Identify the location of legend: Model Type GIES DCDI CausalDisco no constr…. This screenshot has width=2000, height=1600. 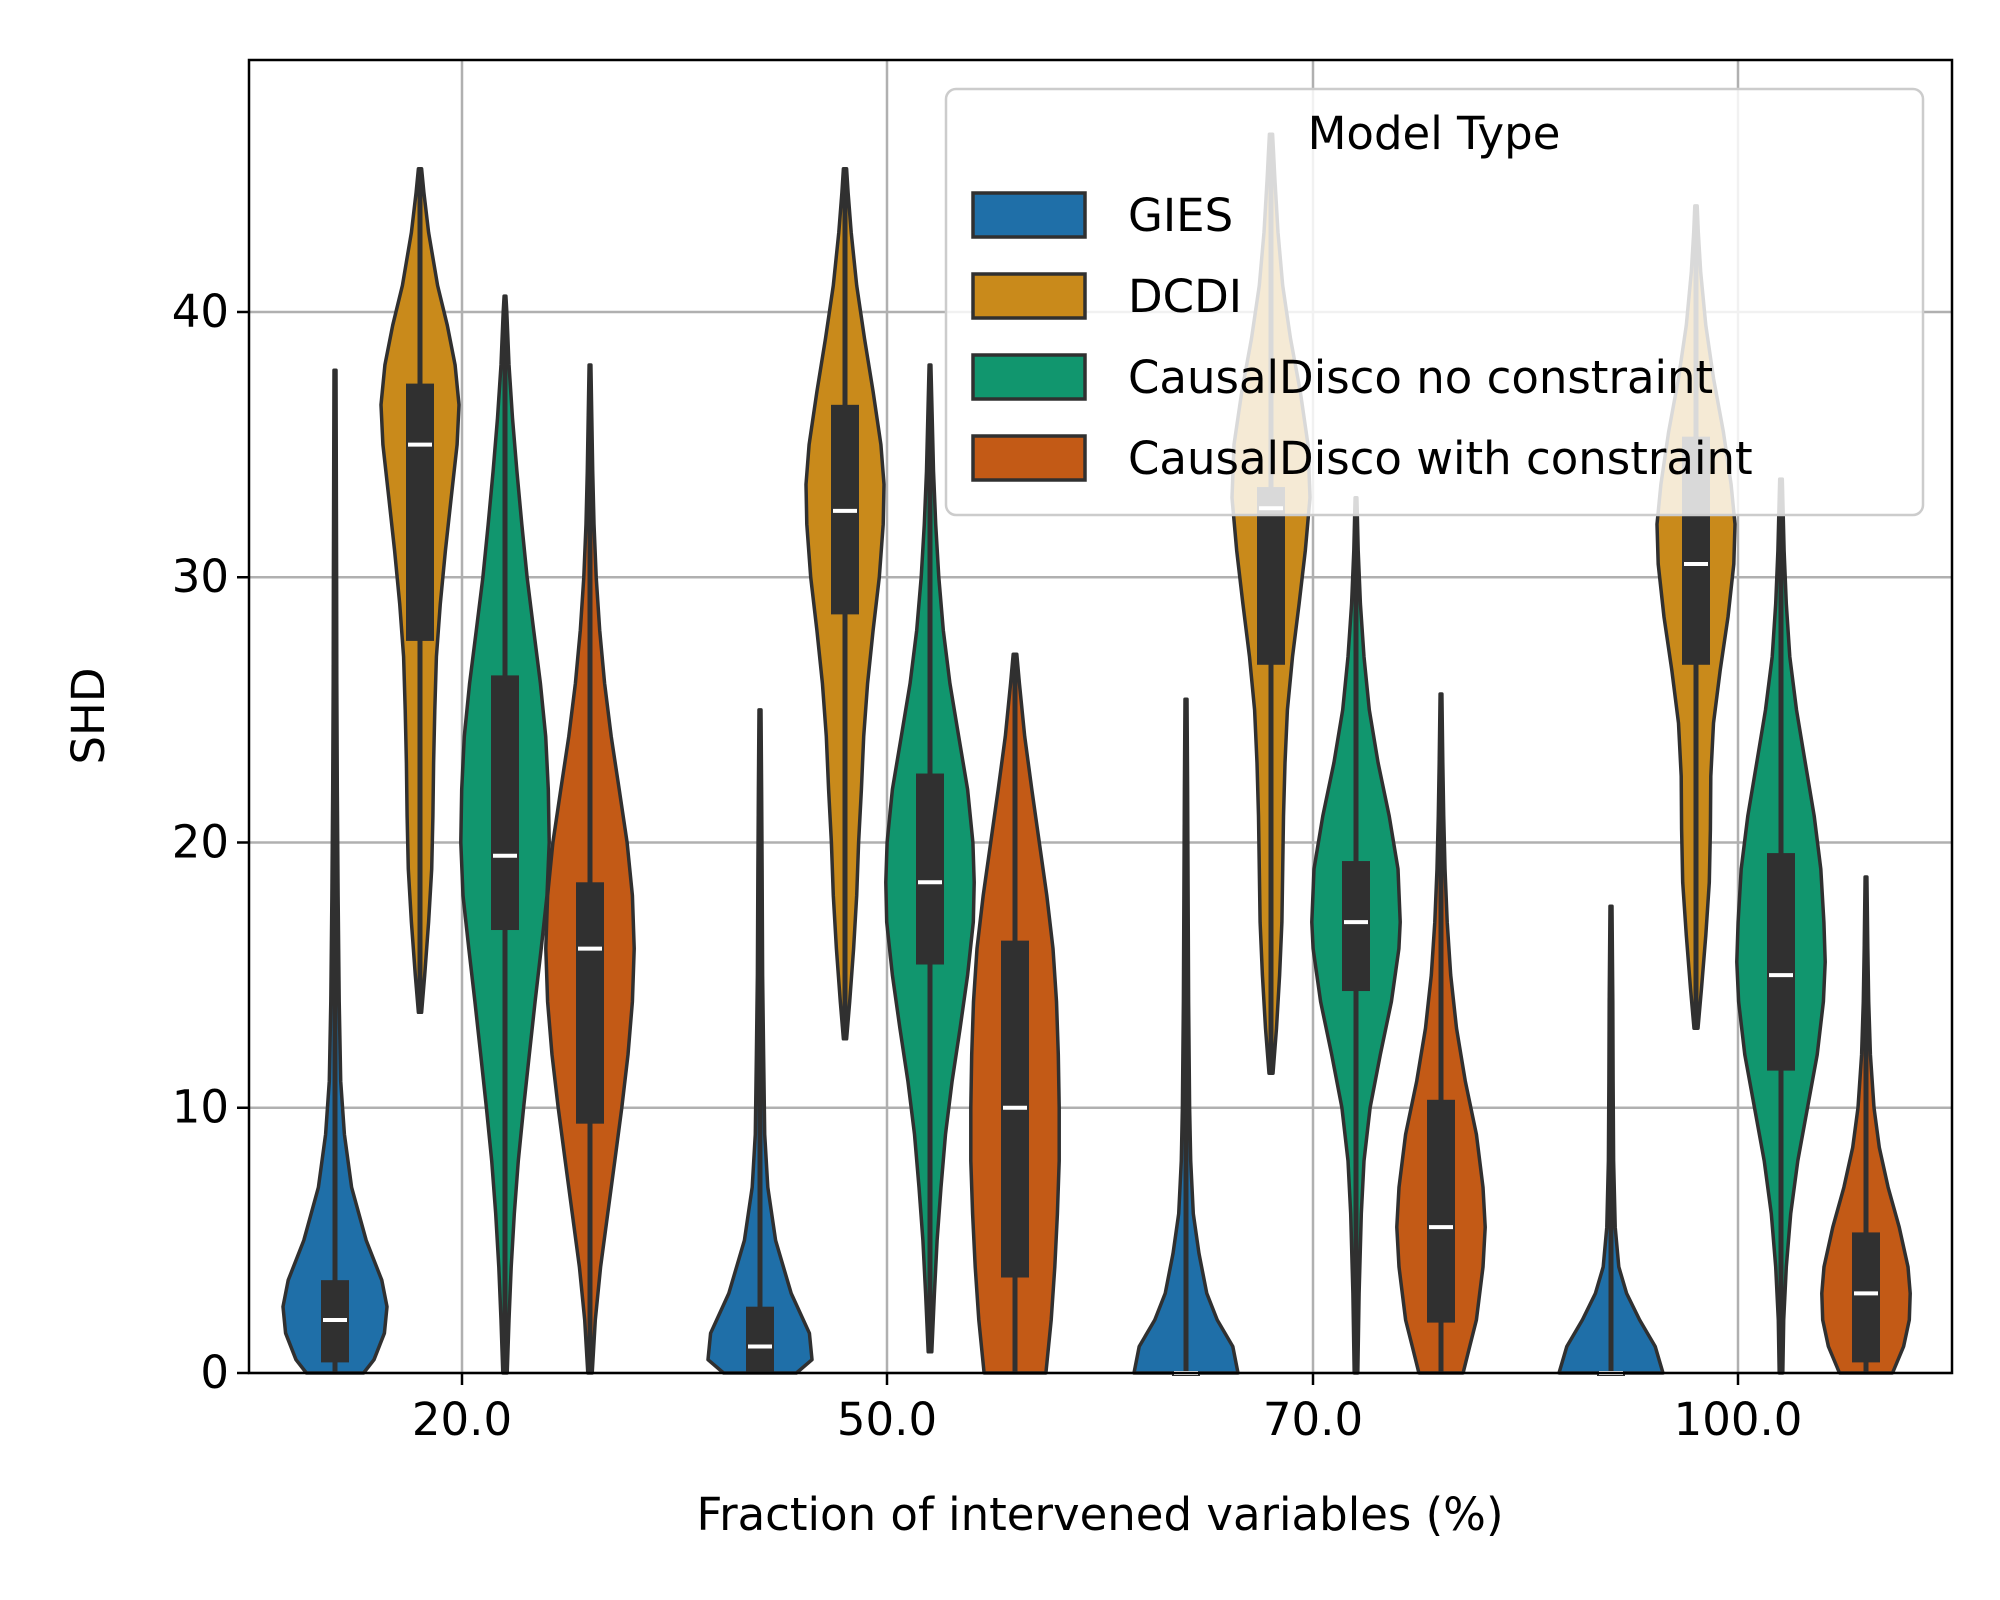
(1434, 302).